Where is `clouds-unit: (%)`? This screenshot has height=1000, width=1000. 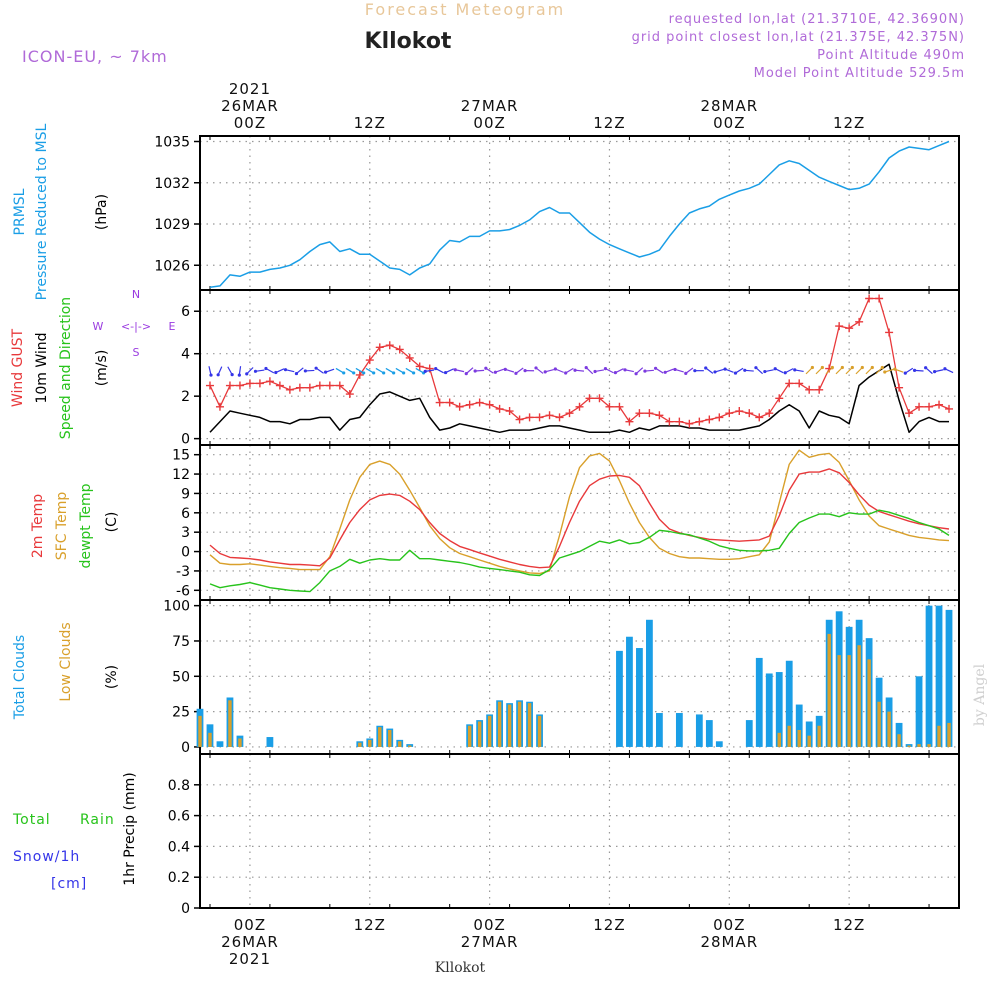
clouds-unit: (%) is located at coordinates (112, 677).